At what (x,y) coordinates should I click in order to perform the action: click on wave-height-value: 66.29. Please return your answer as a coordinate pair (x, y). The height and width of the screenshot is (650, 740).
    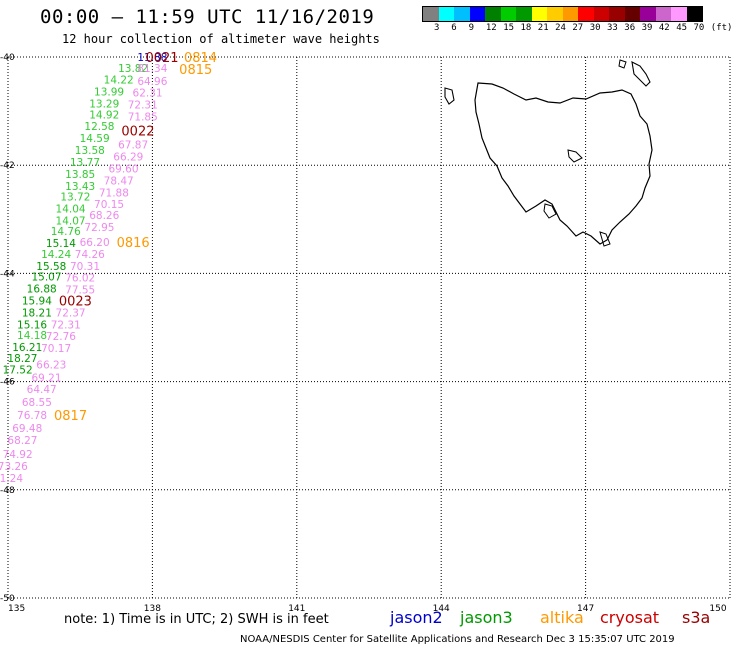
    Looking at the image, I should click on (128, 158).